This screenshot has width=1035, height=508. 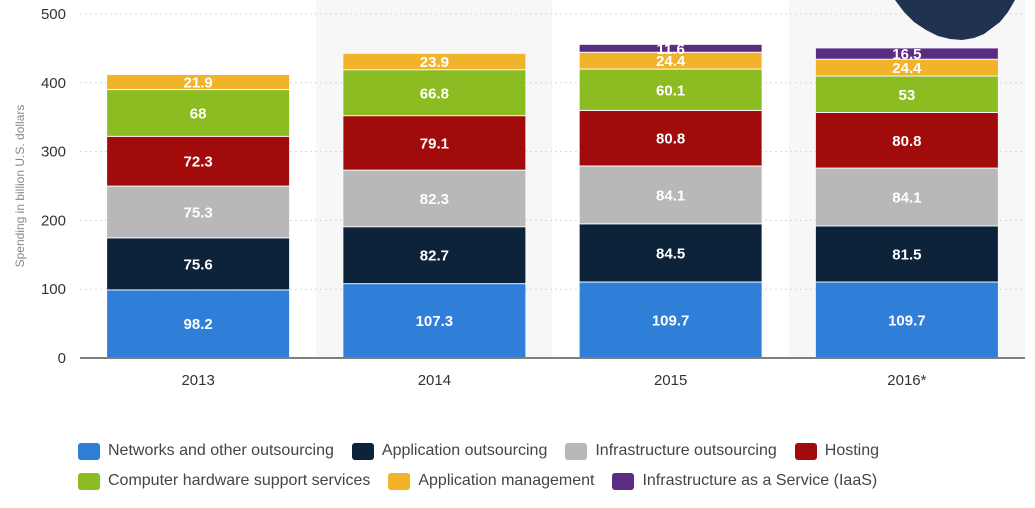 I want to click on legend-item: Computer hardware support services, so click(x=224, y=481).